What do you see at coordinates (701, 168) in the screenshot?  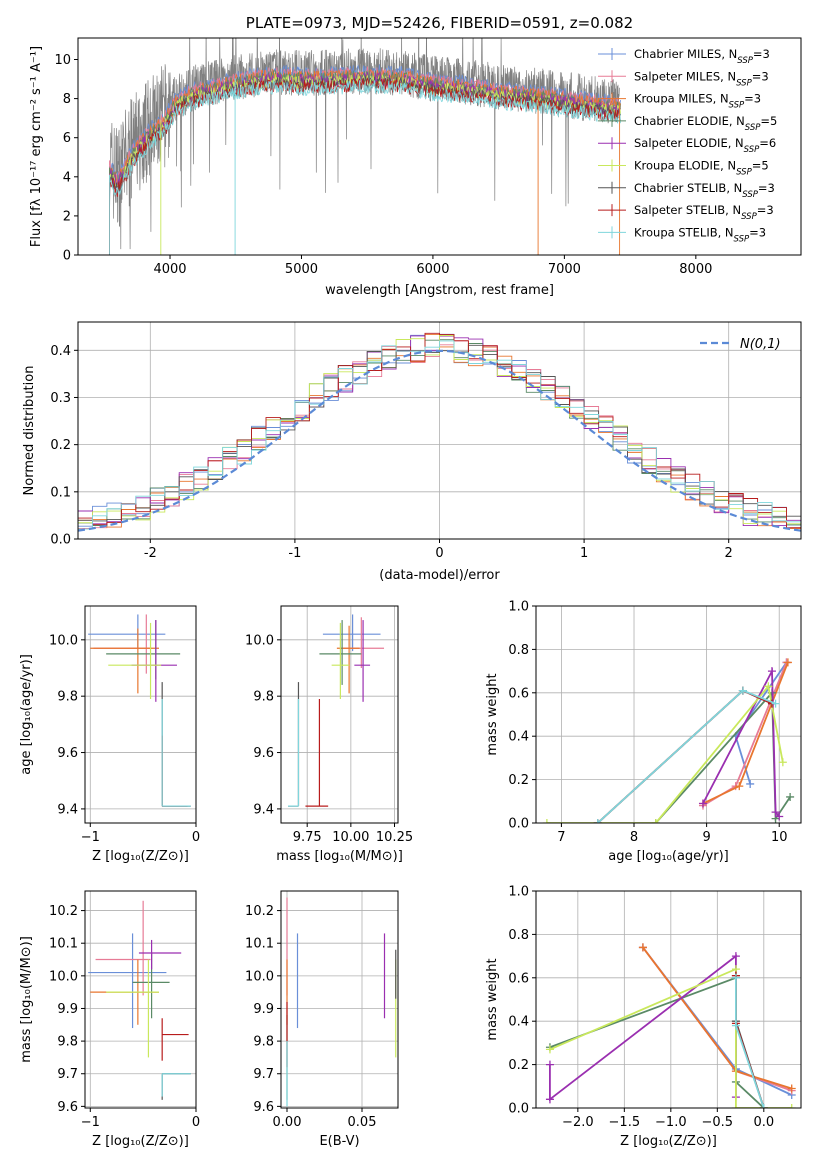 I see `legend-label: Kroupa ELODIE, NSSP=5` at bounding box center [701, 168].